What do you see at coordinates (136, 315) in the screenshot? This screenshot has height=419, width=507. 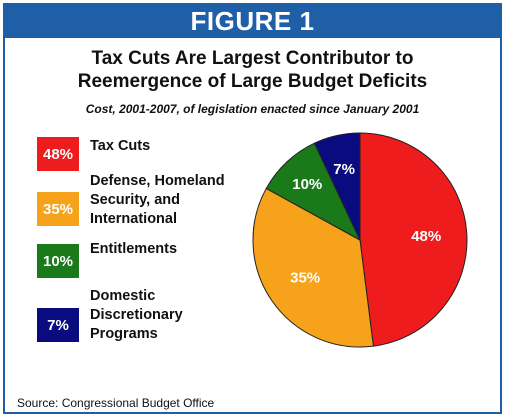 I see `legend-label: Domestic Discretionary Programs` at bounding box center [136, 315].